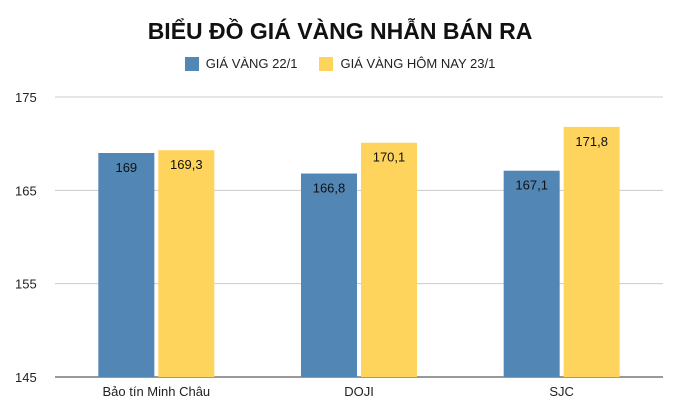 This screenshot has height=420, width=680. Describe the element at coordinates (251, 63) in the screenshot. I see `legend-label: GIÁ VÀNG 22/1` at that location.